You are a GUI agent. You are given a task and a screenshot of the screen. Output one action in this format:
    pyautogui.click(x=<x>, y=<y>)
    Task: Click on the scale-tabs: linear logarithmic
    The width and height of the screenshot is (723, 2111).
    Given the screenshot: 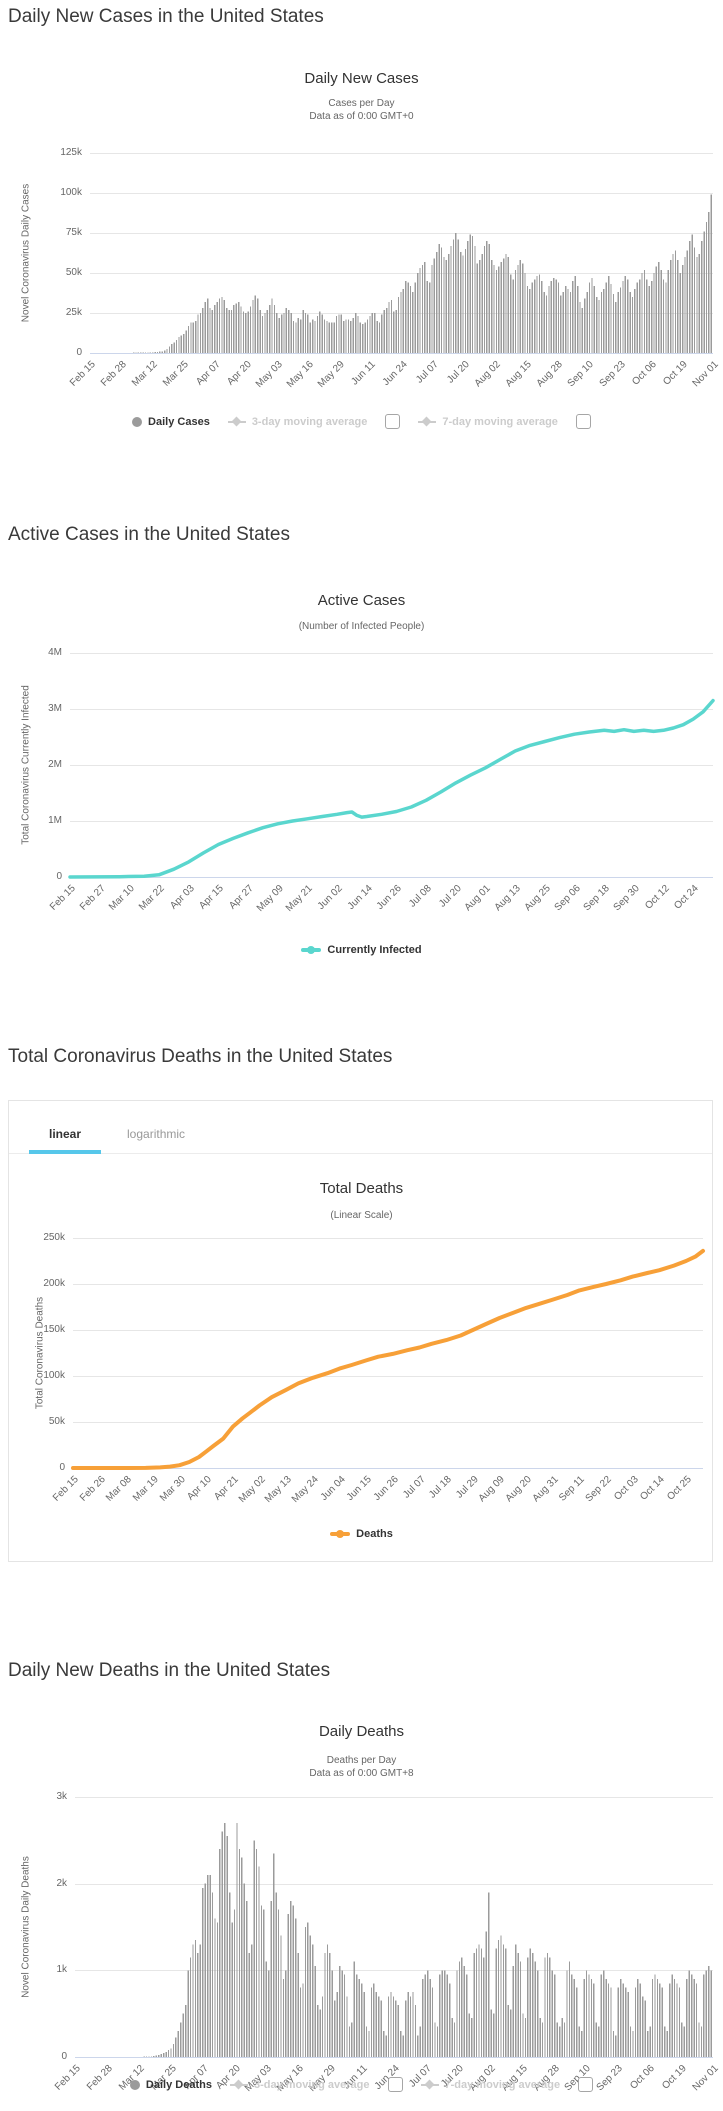 What is the action you would take?
    pyautogui.click(x=360, y=1127)
    